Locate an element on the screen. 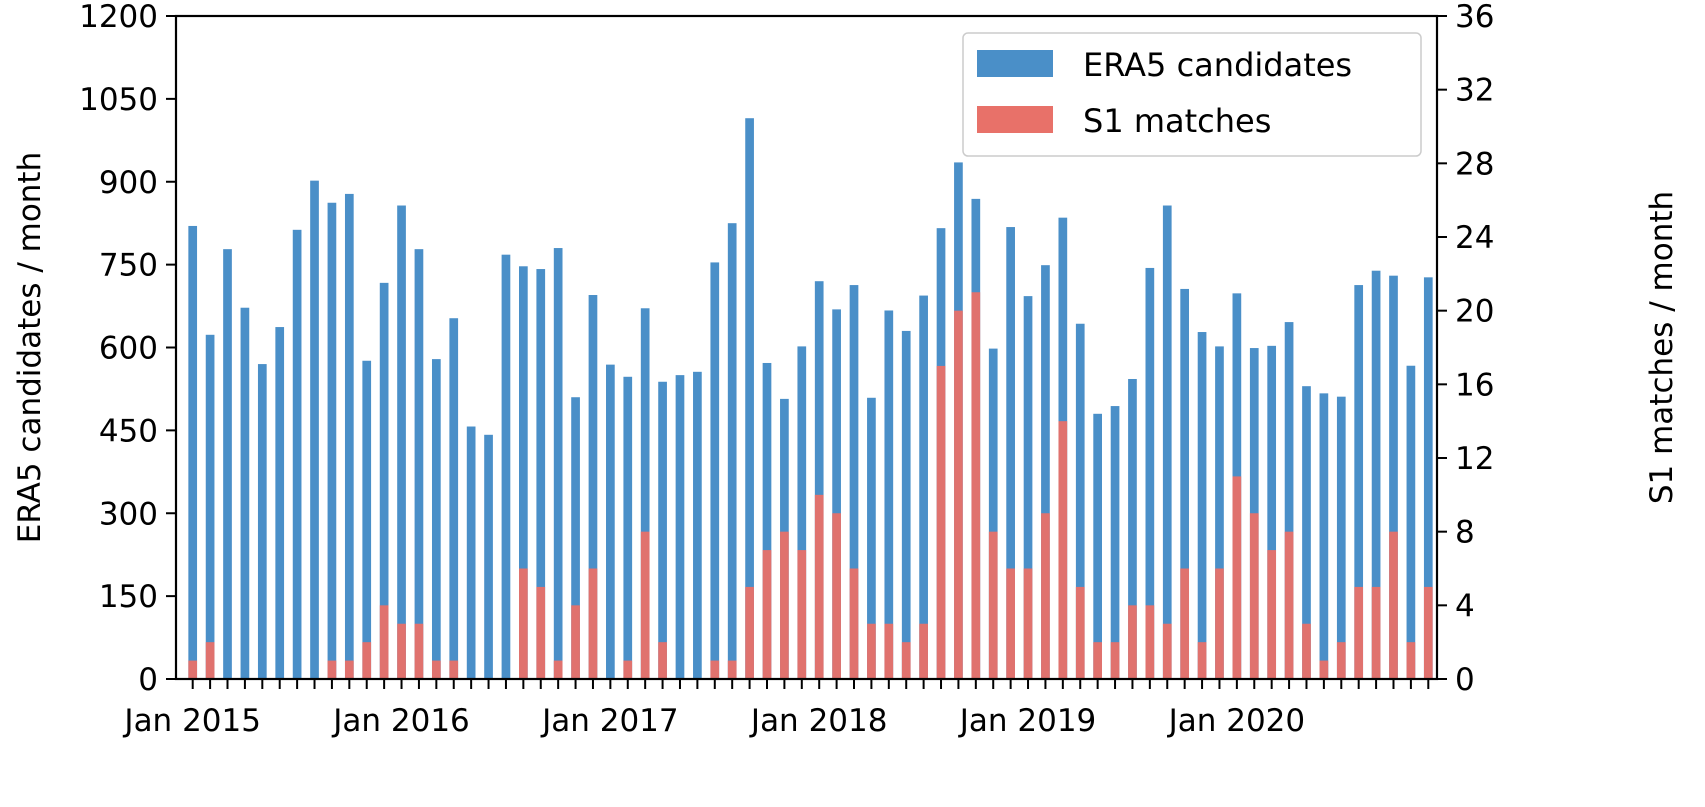  x-tick-label: Jan 2015 is located at coordinates (191, 721).